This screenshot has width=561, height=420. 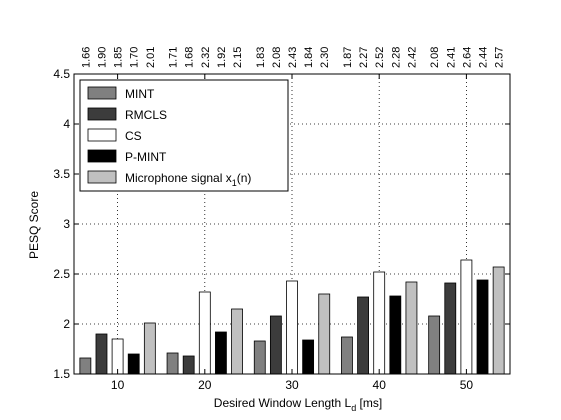 I want to click on x-axis-label-subscript: d, so click(x=353, y=408).